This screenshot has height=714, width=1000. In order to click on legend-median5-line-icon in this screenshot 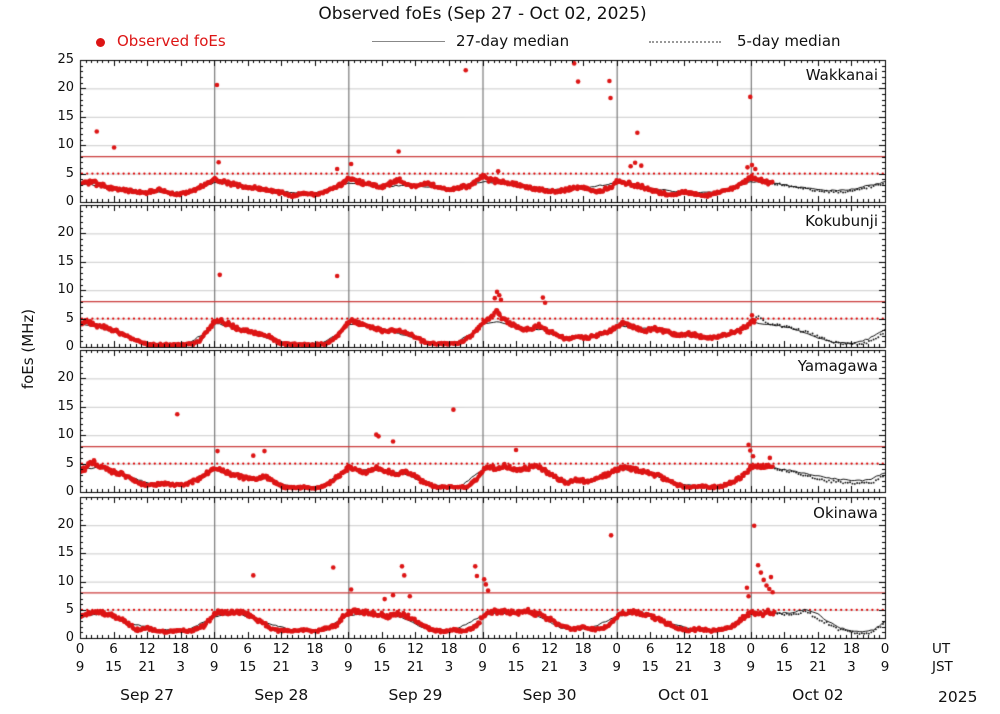, I will do `click(685, 42)`.